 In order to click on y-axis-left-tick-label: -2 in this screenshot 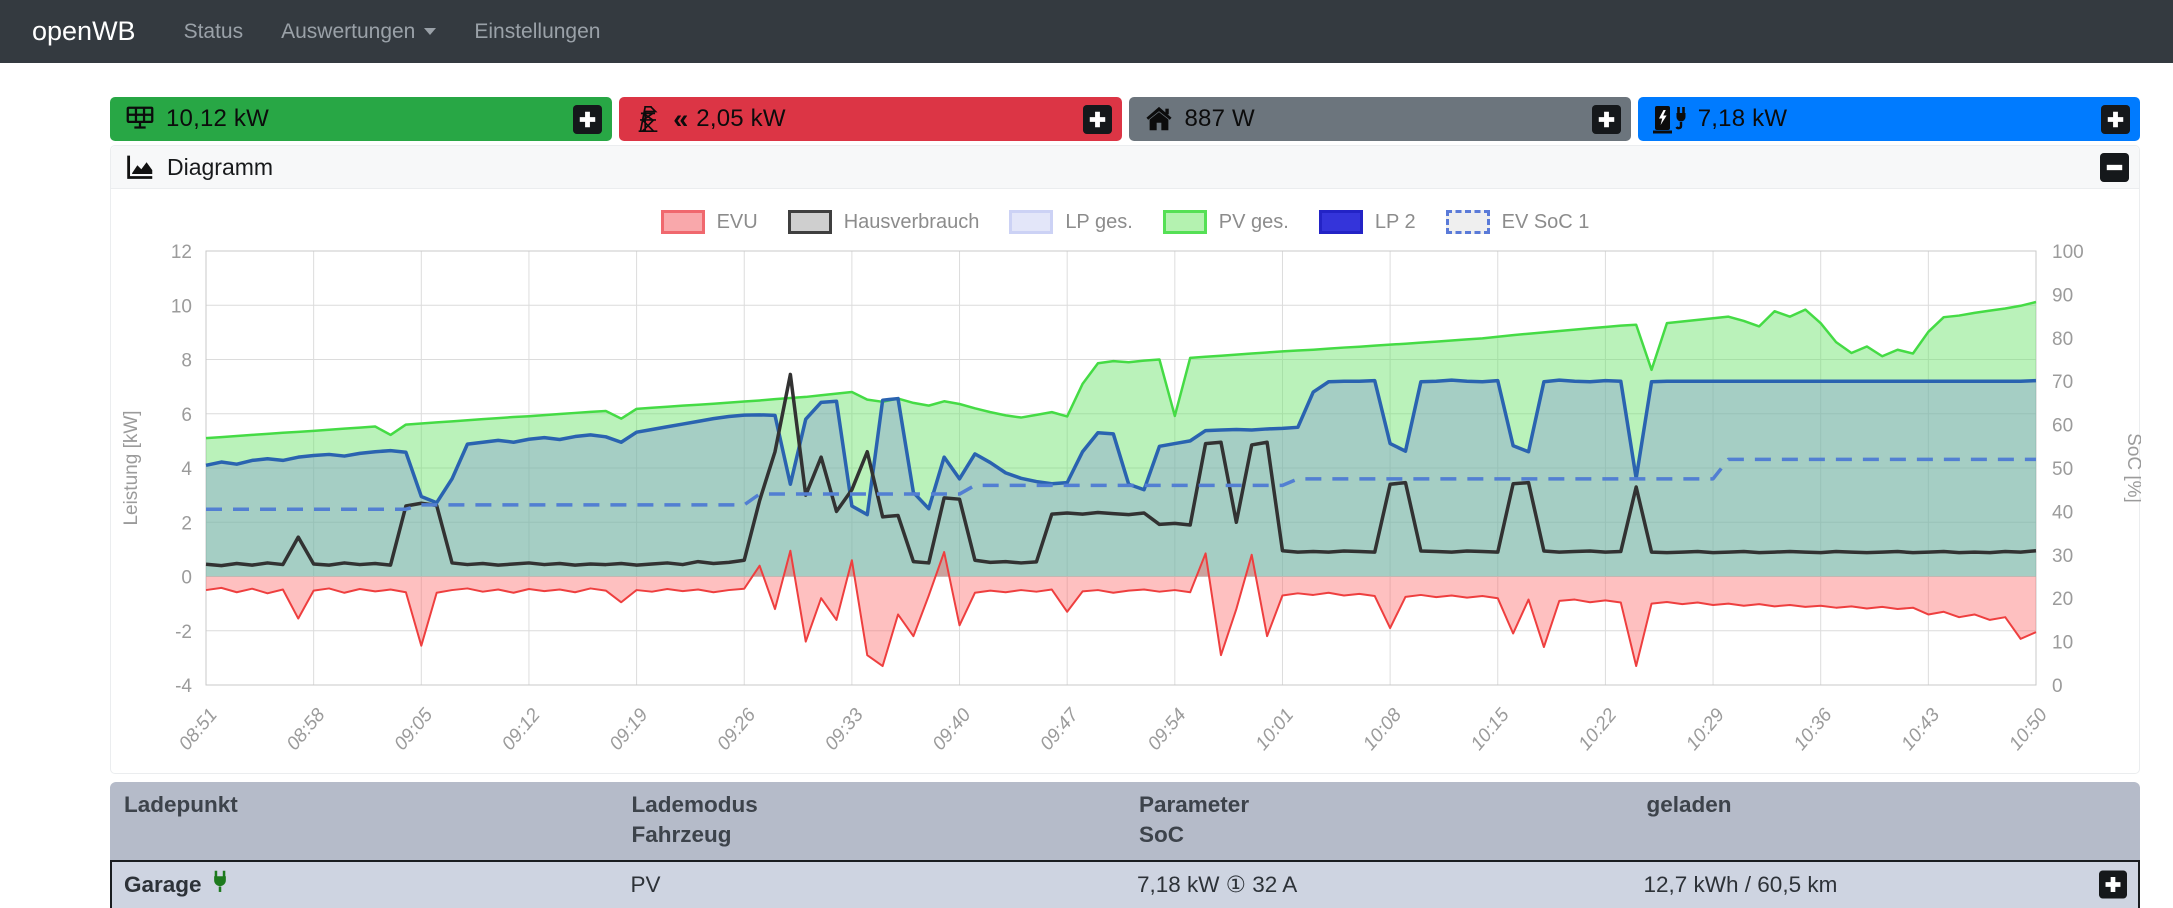, I will do `click(183, 632)`.